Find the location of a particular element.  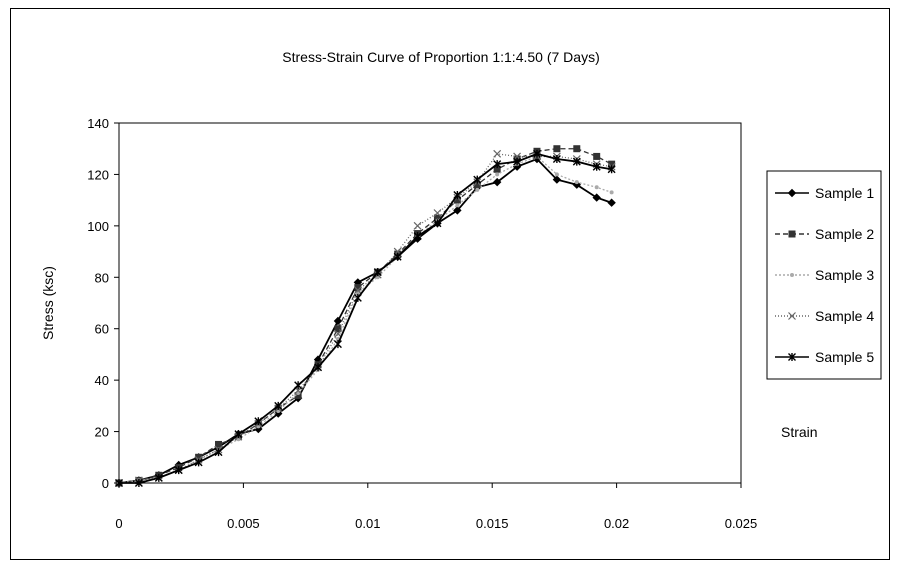

x-tick-label: 0 is located at coordinates (118, 523).